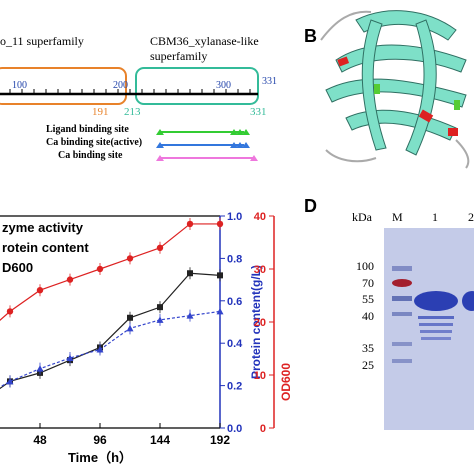 The height and width of the screenshot is (474, 474). I want to click on x-tick-label: 96, so click(100, 440).